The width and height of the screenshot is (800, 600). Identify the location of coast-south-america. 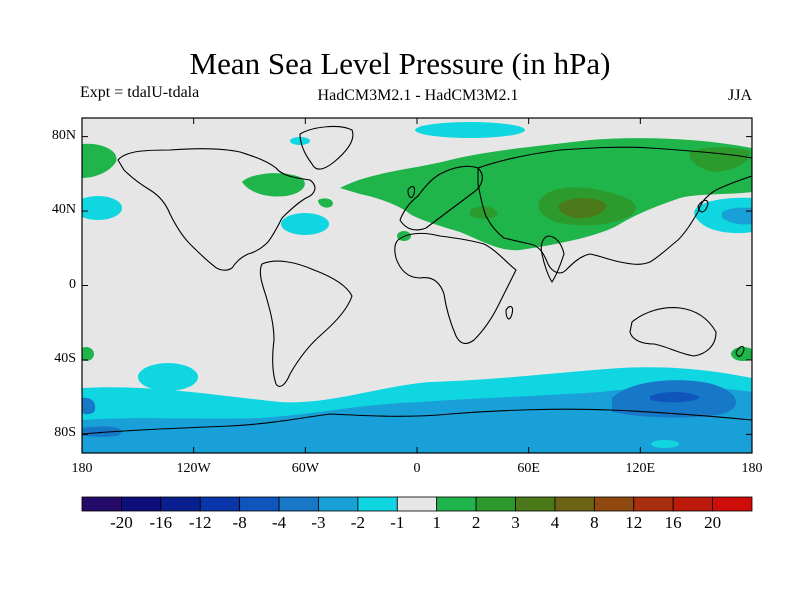
(306, 323).